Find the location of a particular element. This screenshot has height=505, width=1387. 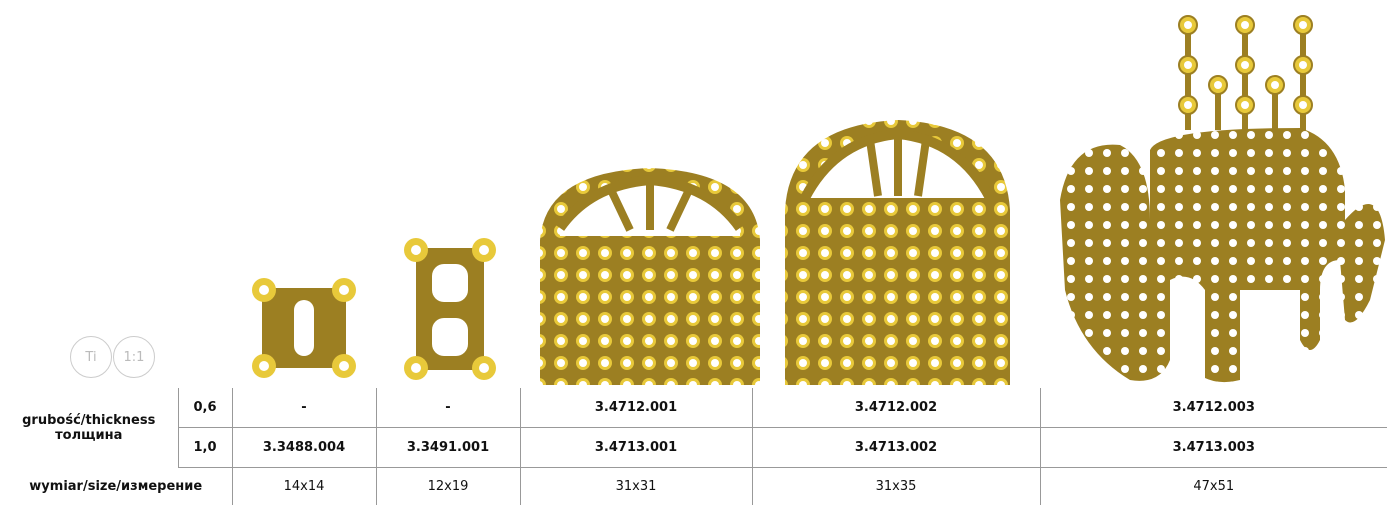

thickness: 0,6 is located at coordinates (204, 408).